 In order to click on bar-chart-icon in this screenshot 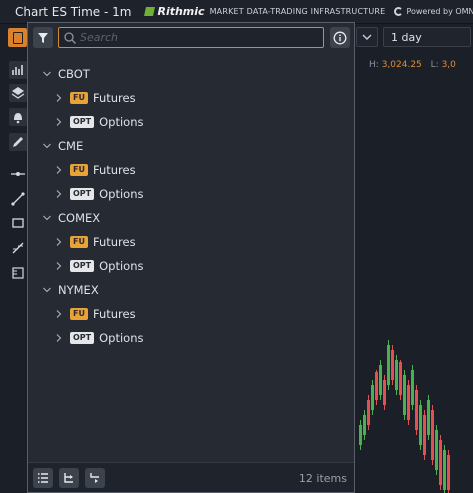, I will do `click(17, 70)`.